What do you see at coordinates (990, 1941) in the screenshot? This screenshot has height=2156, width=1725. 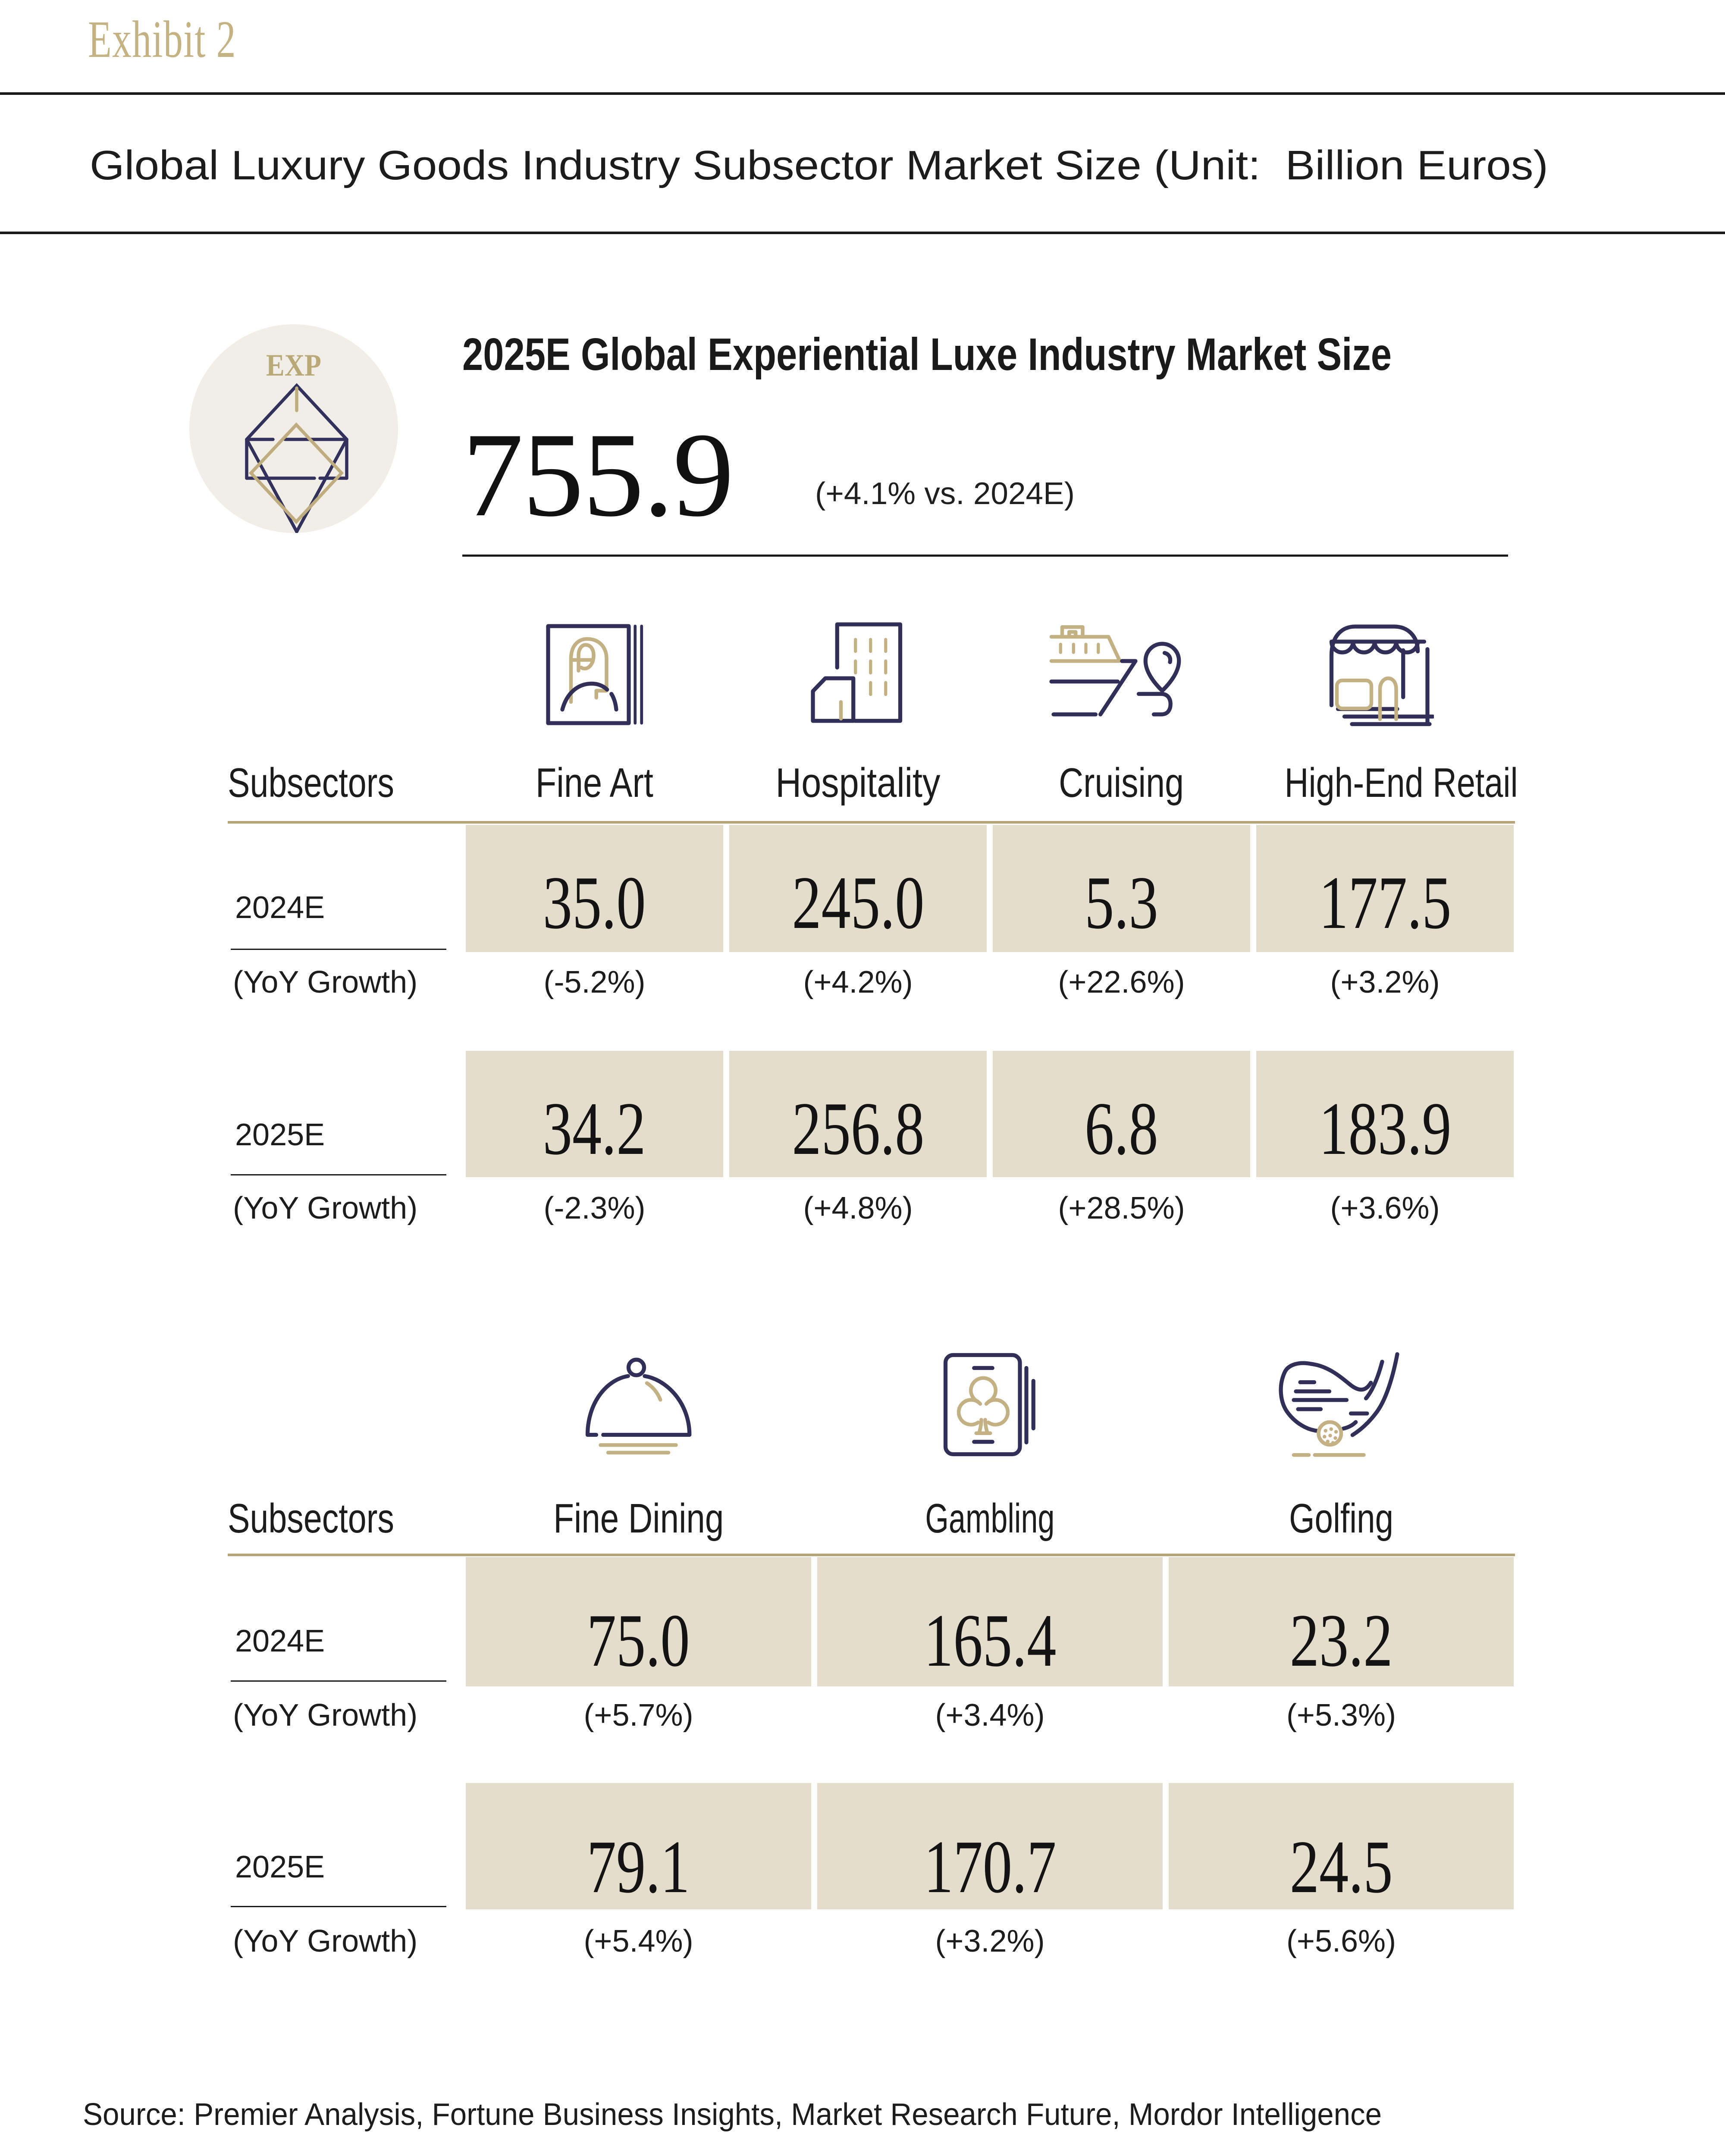 I see `table2-yoy-2025-gambling: (+3.2%)` at bounding box center [990, 1941].